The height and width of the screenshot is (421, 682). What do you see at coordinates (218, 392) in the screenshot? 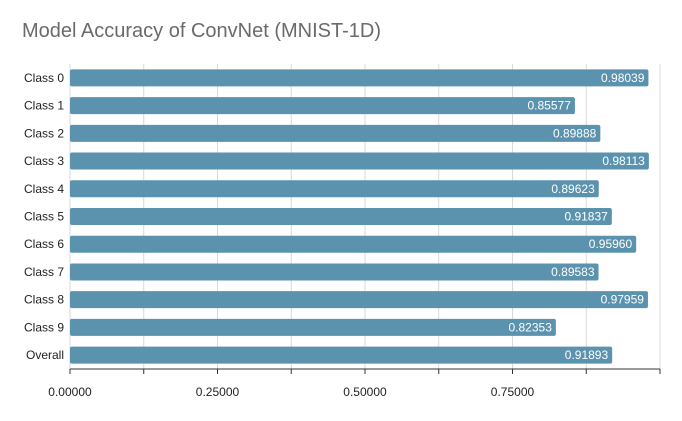
I see `x-tick-label: 0.25000` at bounding box center [218, 392].